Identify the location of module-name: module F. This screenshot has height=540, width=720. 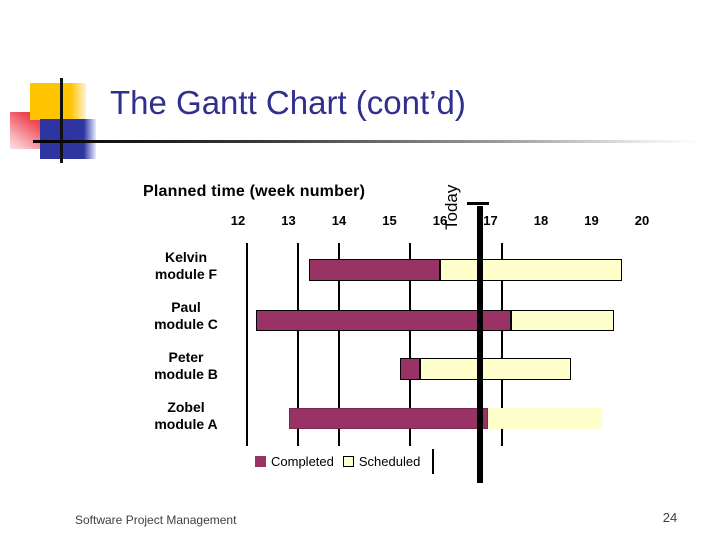
(186, 274).